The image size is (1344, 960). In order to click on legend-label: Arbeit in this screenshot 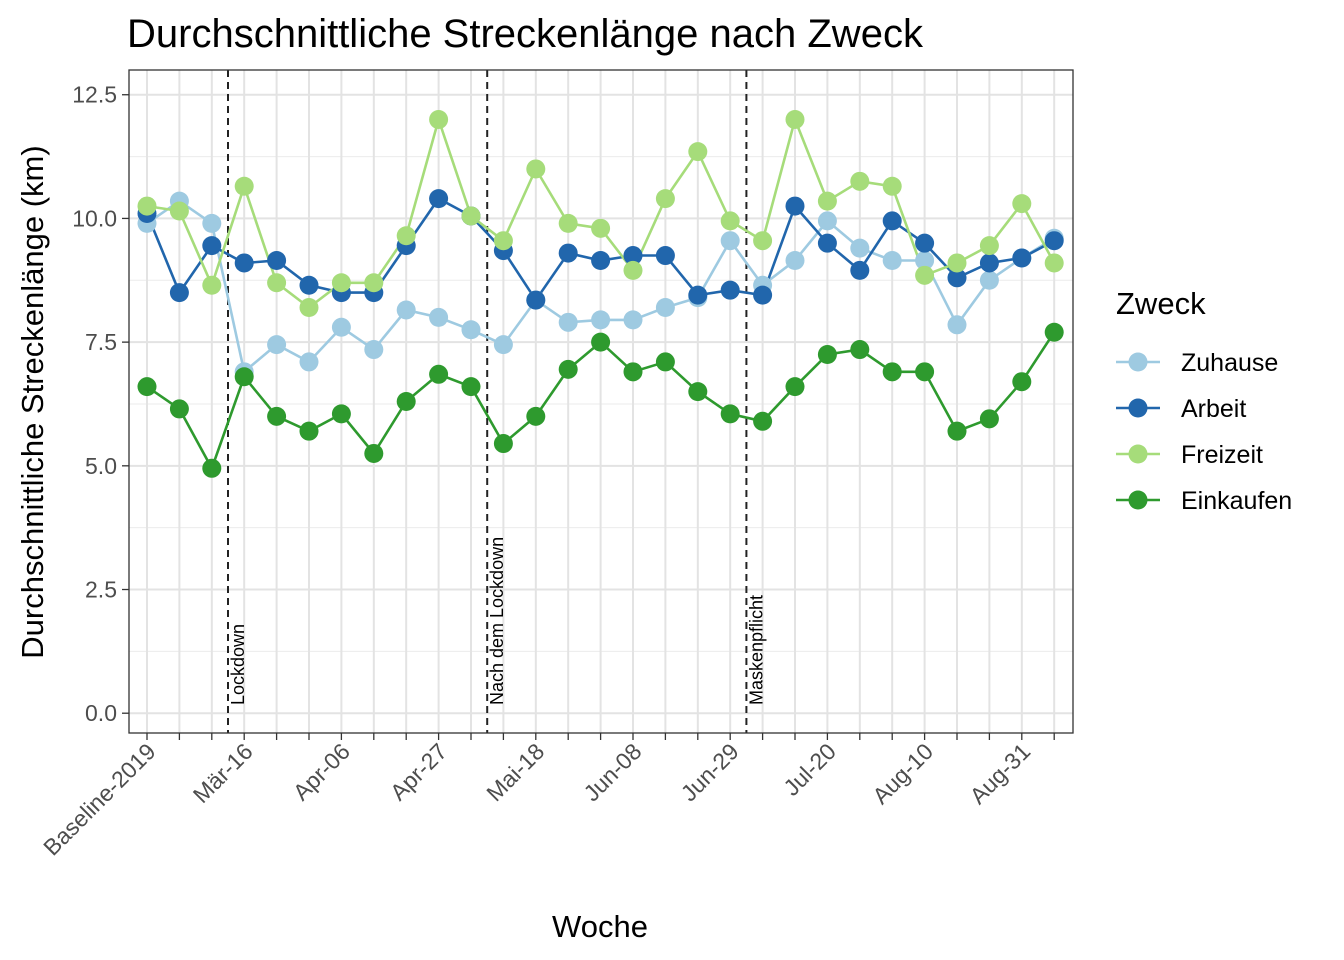, I will do `click(1213, 409)`.